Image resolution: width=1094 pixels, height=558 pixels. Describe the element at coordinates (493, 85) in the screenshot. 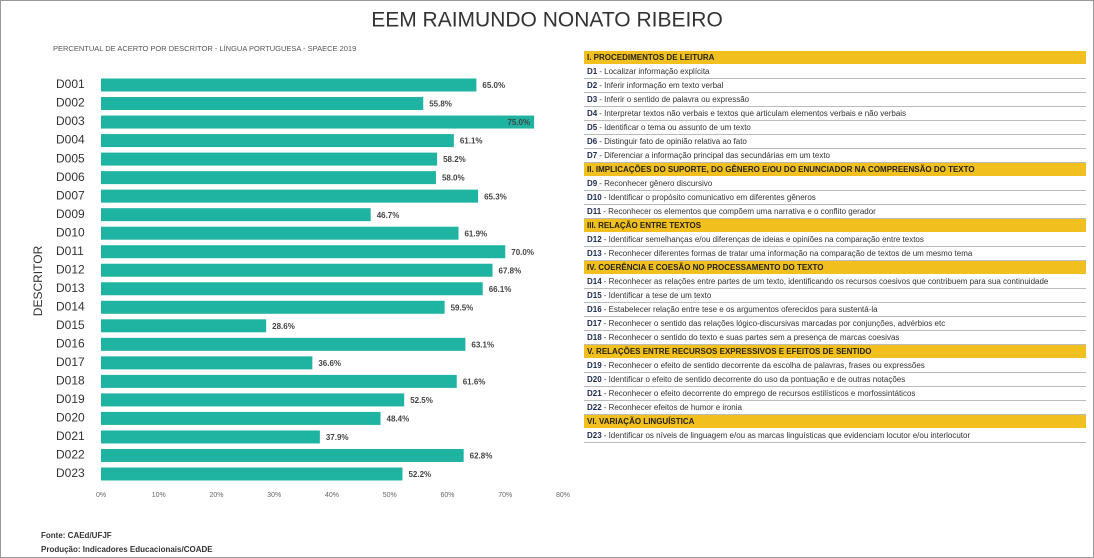

I see `value-label: 65.0%` at that location.